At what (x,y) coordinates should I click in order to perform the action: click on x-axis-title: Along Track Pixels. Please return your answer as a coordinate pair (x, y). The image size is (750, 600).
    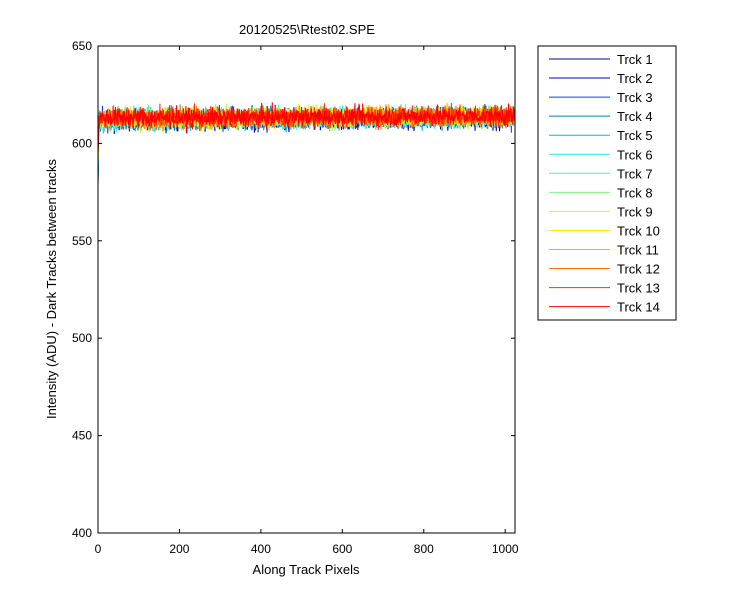
    Looking at the image, I should click on (306, 569).